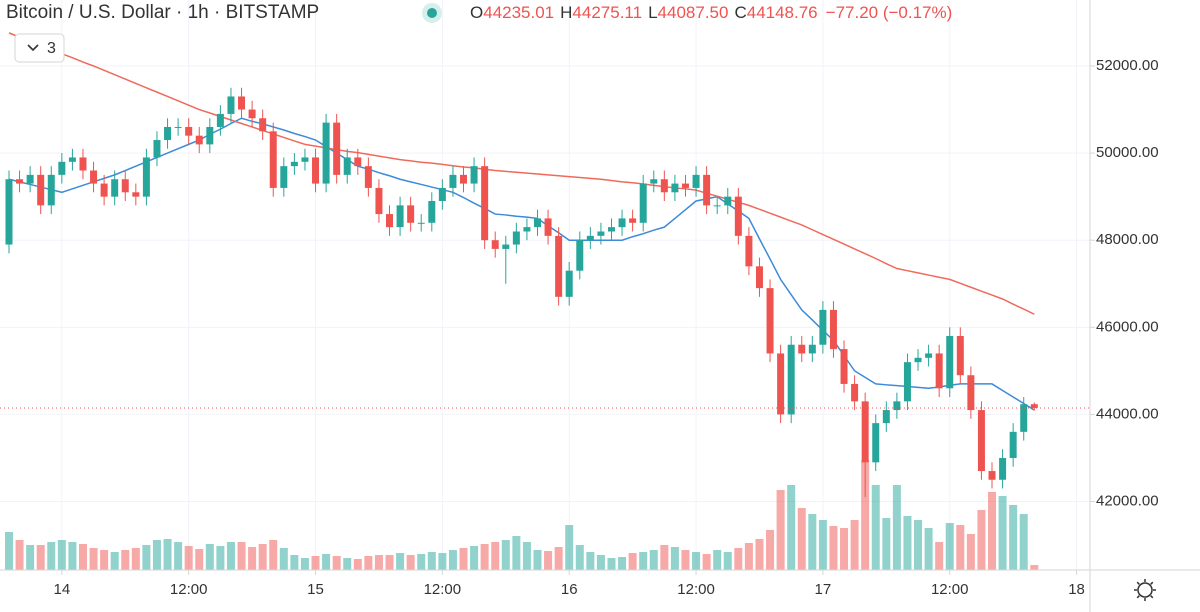 The width and height of the screenshot is (1200, 612). What do you see at coordinates (693, 12) in the screenshot?
I see `legend-value: 44087.50` at bounding box center [693, 12].